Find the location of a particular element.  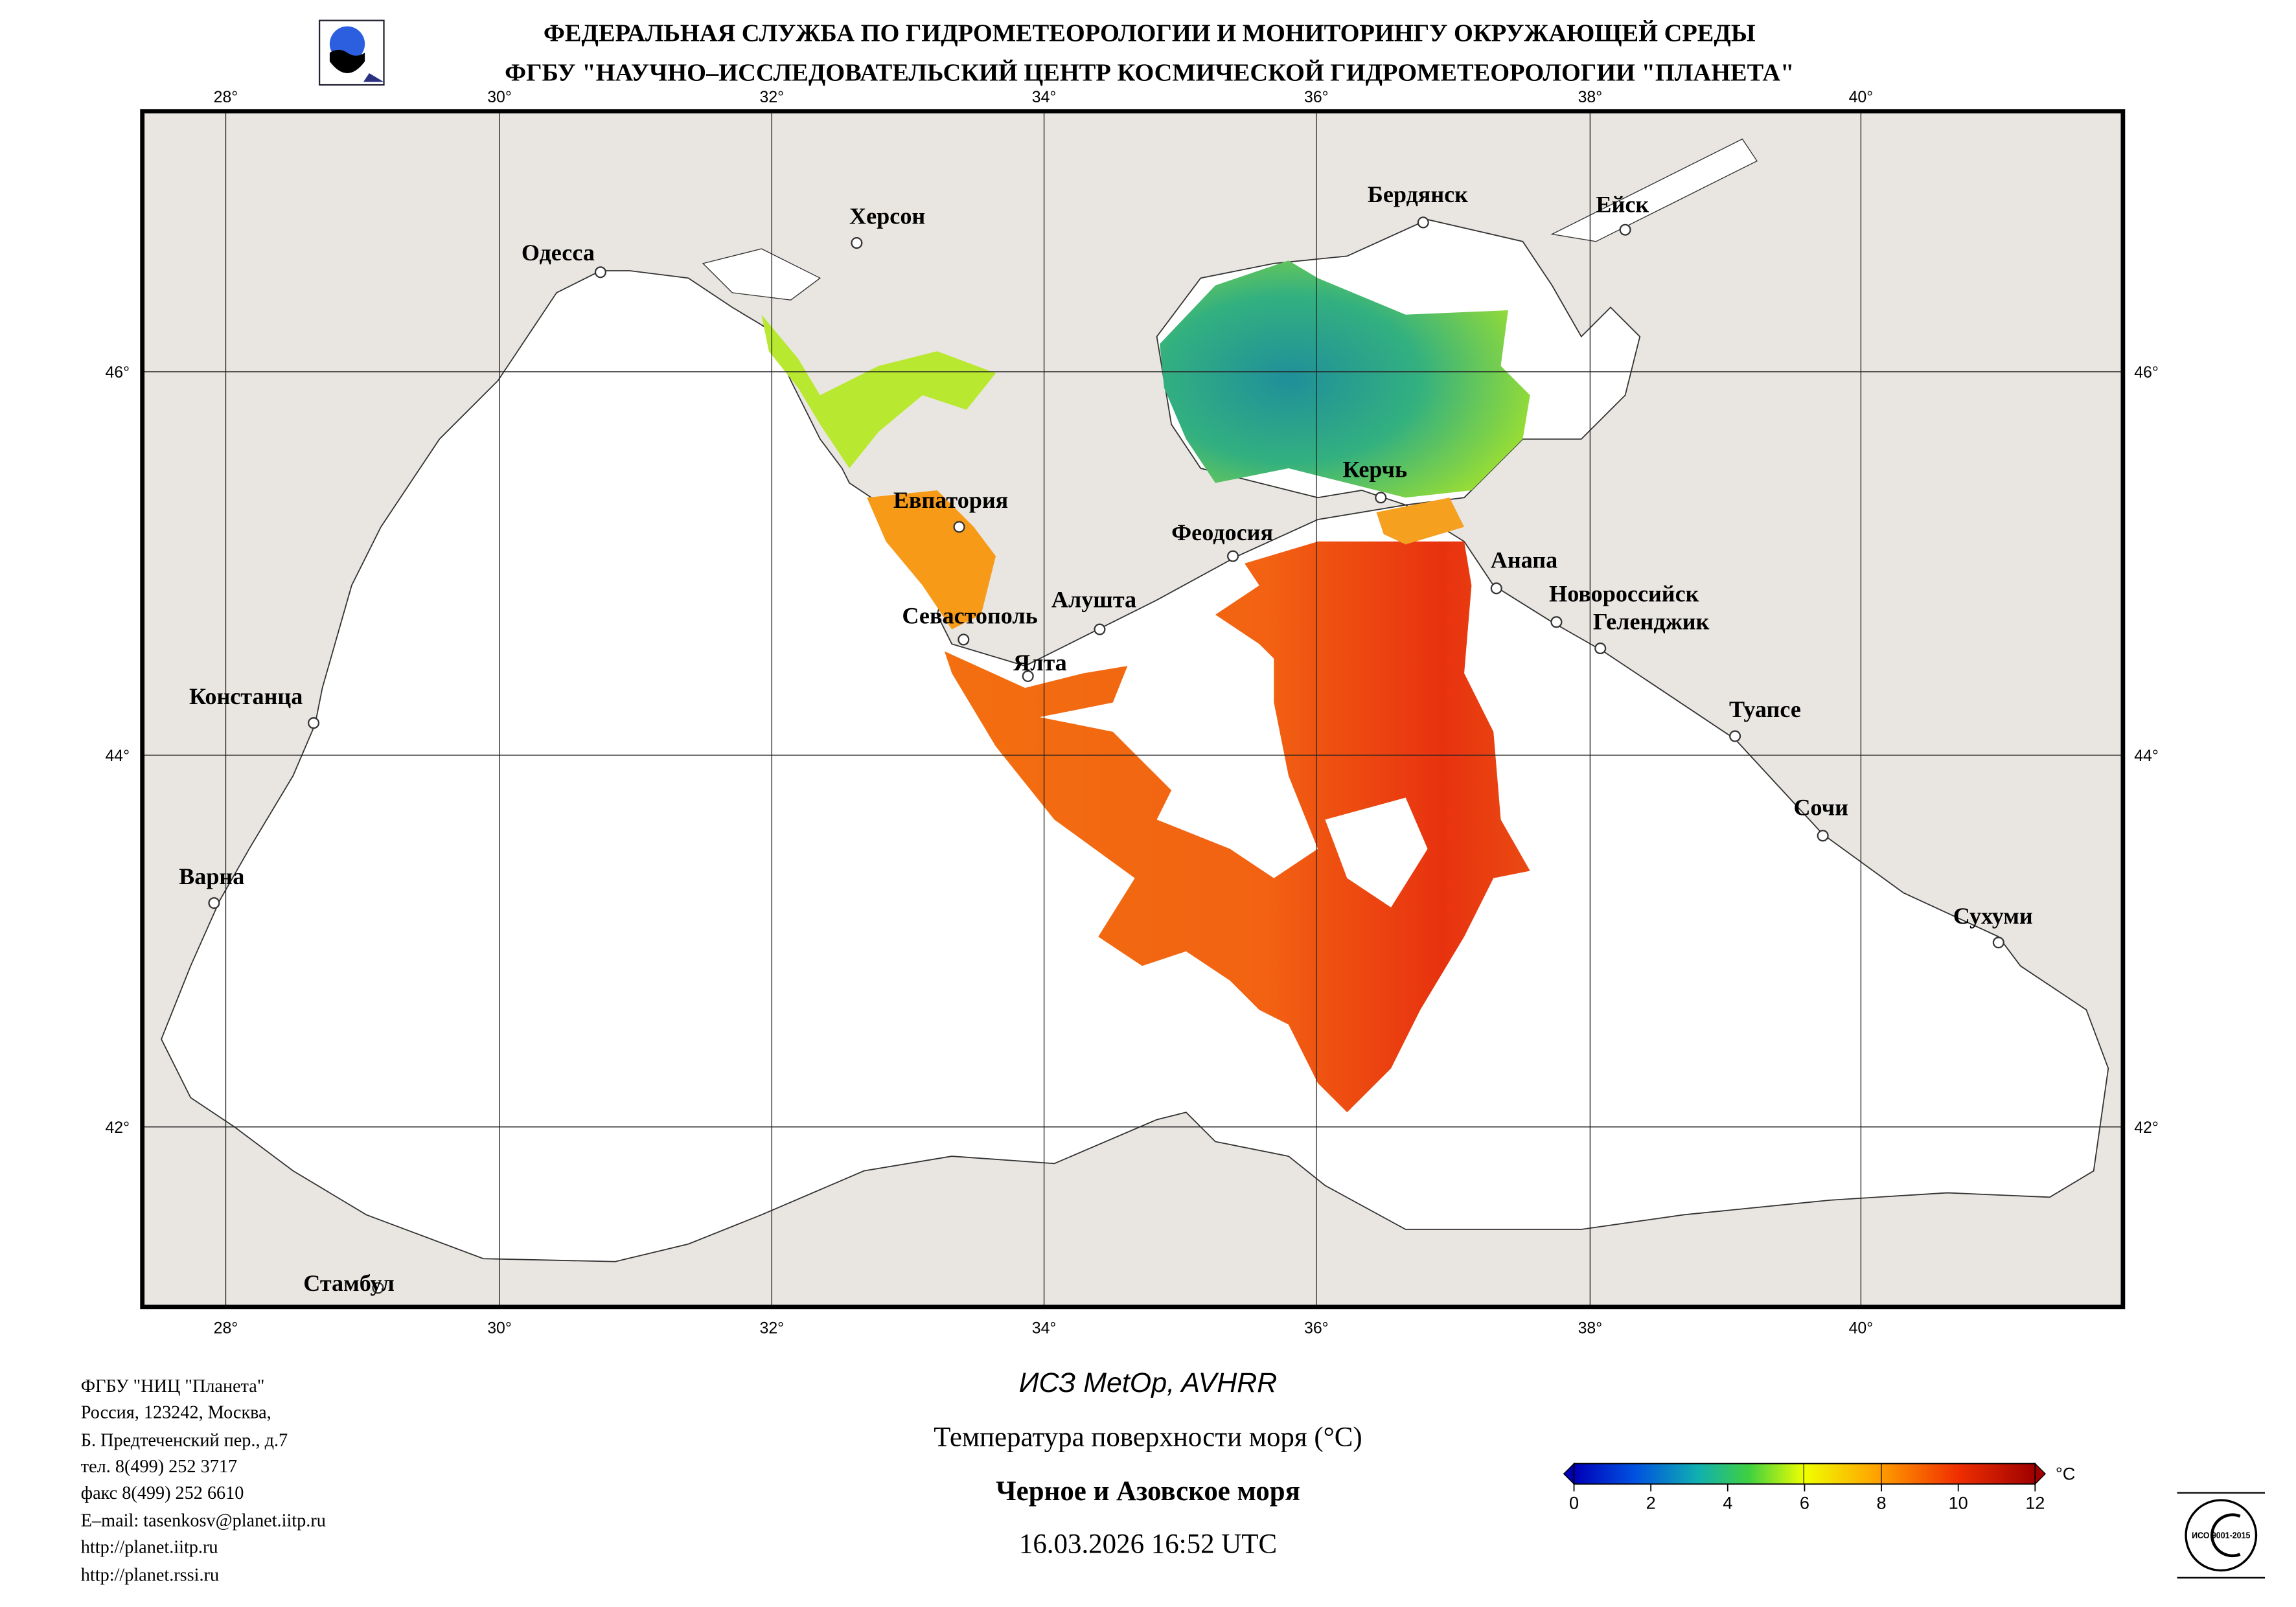

city-label-yeysk: Ейск is located at coordinates (1623, 205).